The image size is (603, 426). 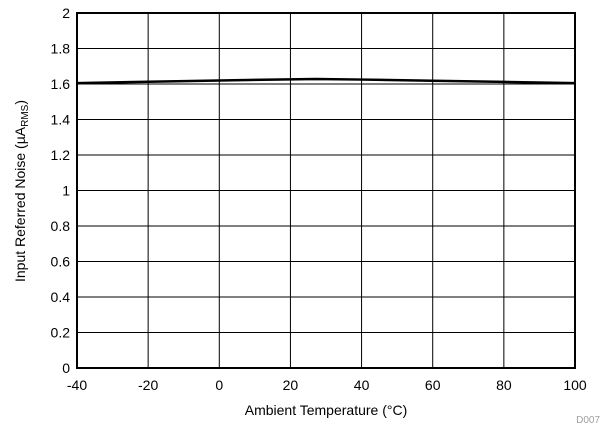 I want to click on x-tick-label: 100, so click(x=575, y=385).